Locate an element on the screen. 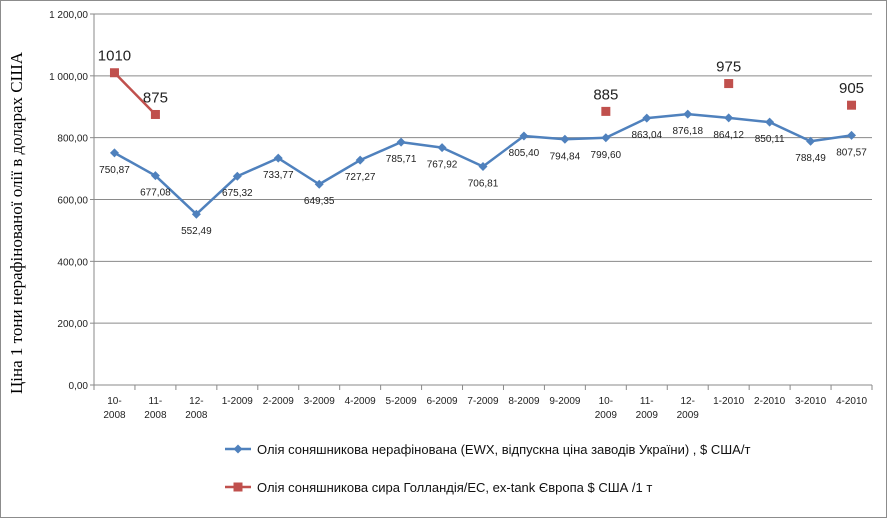  data-label: 799,60 is located at coordinates (606, 155).